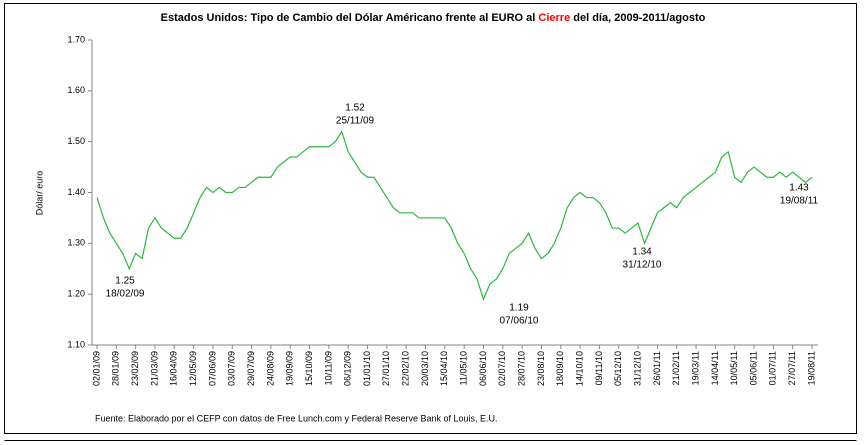  I want to click on x-tick-label: 03/07/09, so click(232, 368).